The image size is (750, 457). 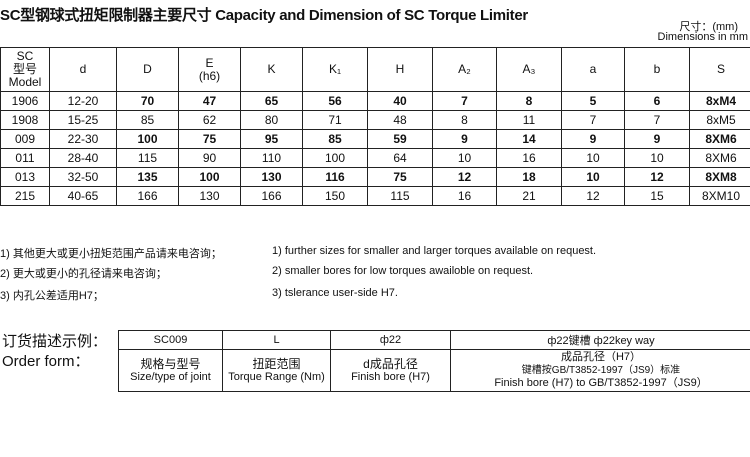 What do you see at coordinates (55, 341) in the screenshot?
I see `order-label-cn: 订货描述示例：` at bounding box center [55, 341].